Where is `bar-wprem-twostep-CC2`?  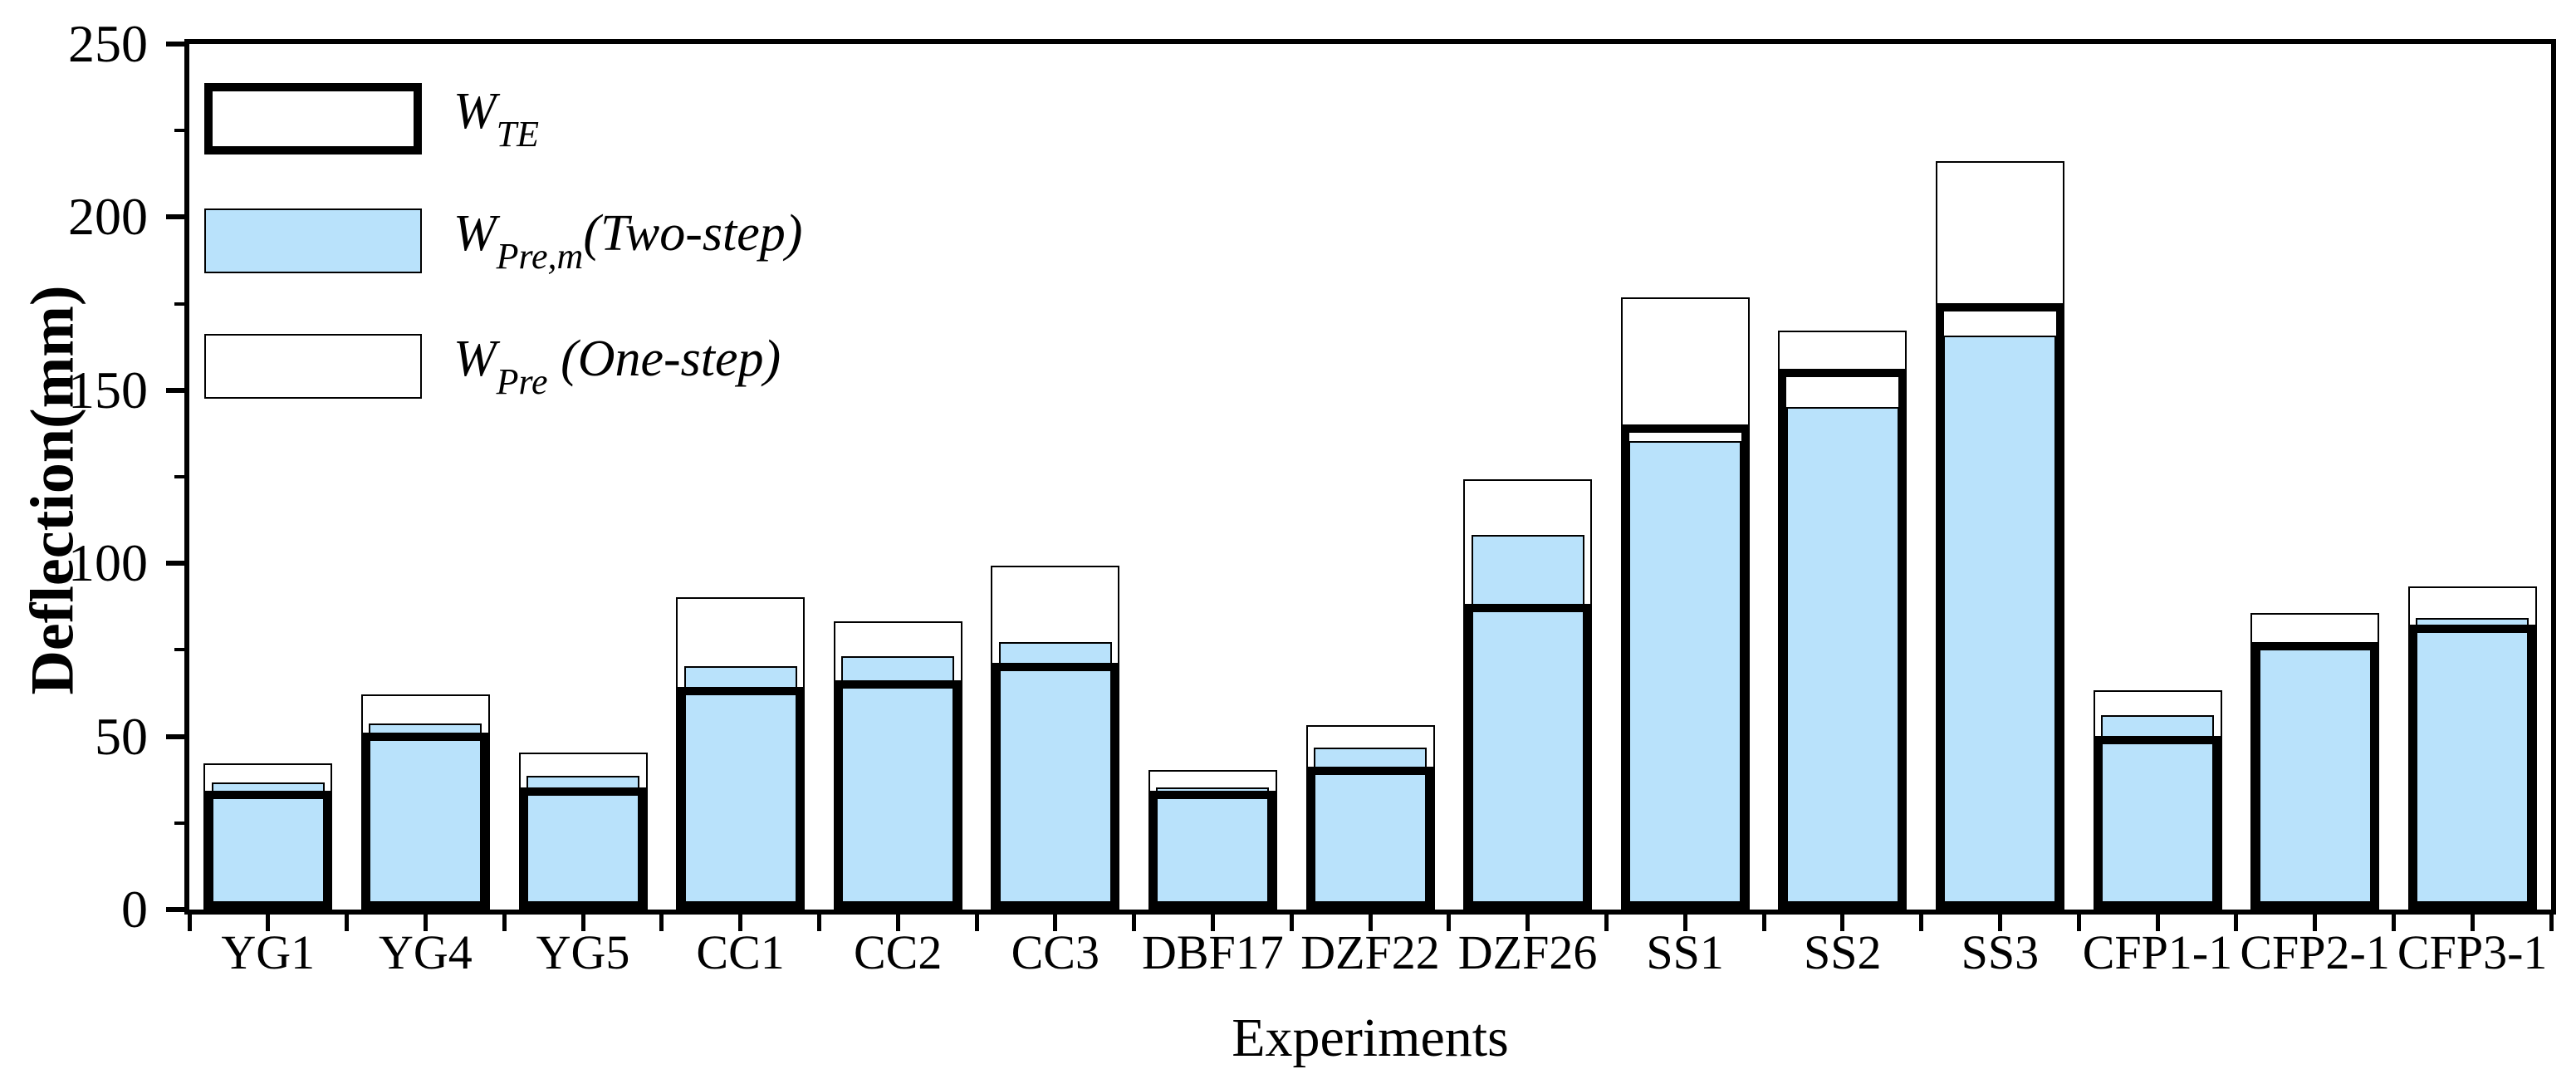 bar-wprem-twostep-CC2 is located at coordinates (898, 782).